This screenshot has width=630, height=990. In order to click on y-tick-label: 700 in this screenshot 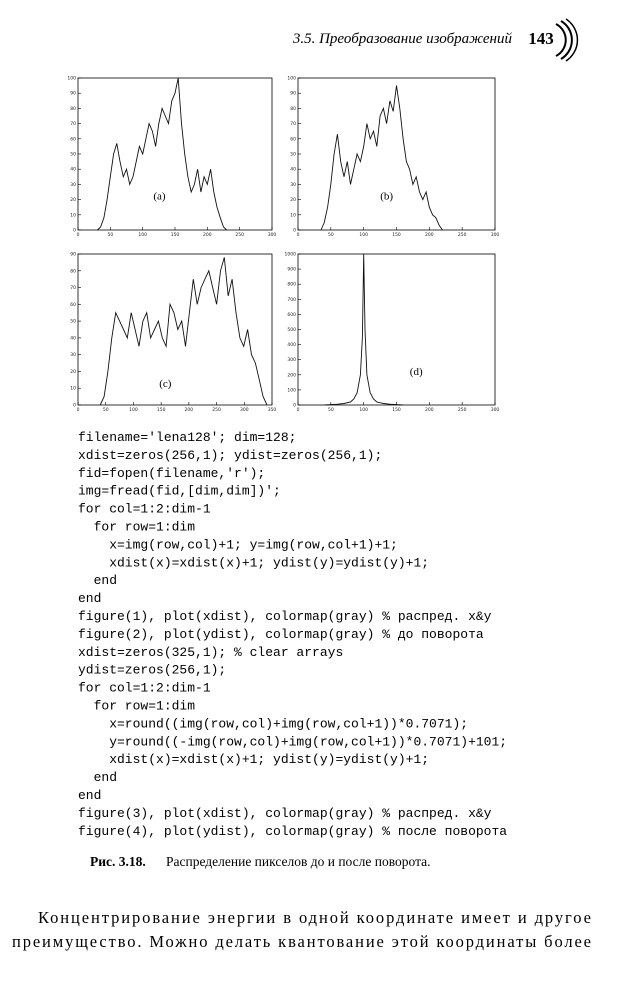, I will do `click(291, 300)`.